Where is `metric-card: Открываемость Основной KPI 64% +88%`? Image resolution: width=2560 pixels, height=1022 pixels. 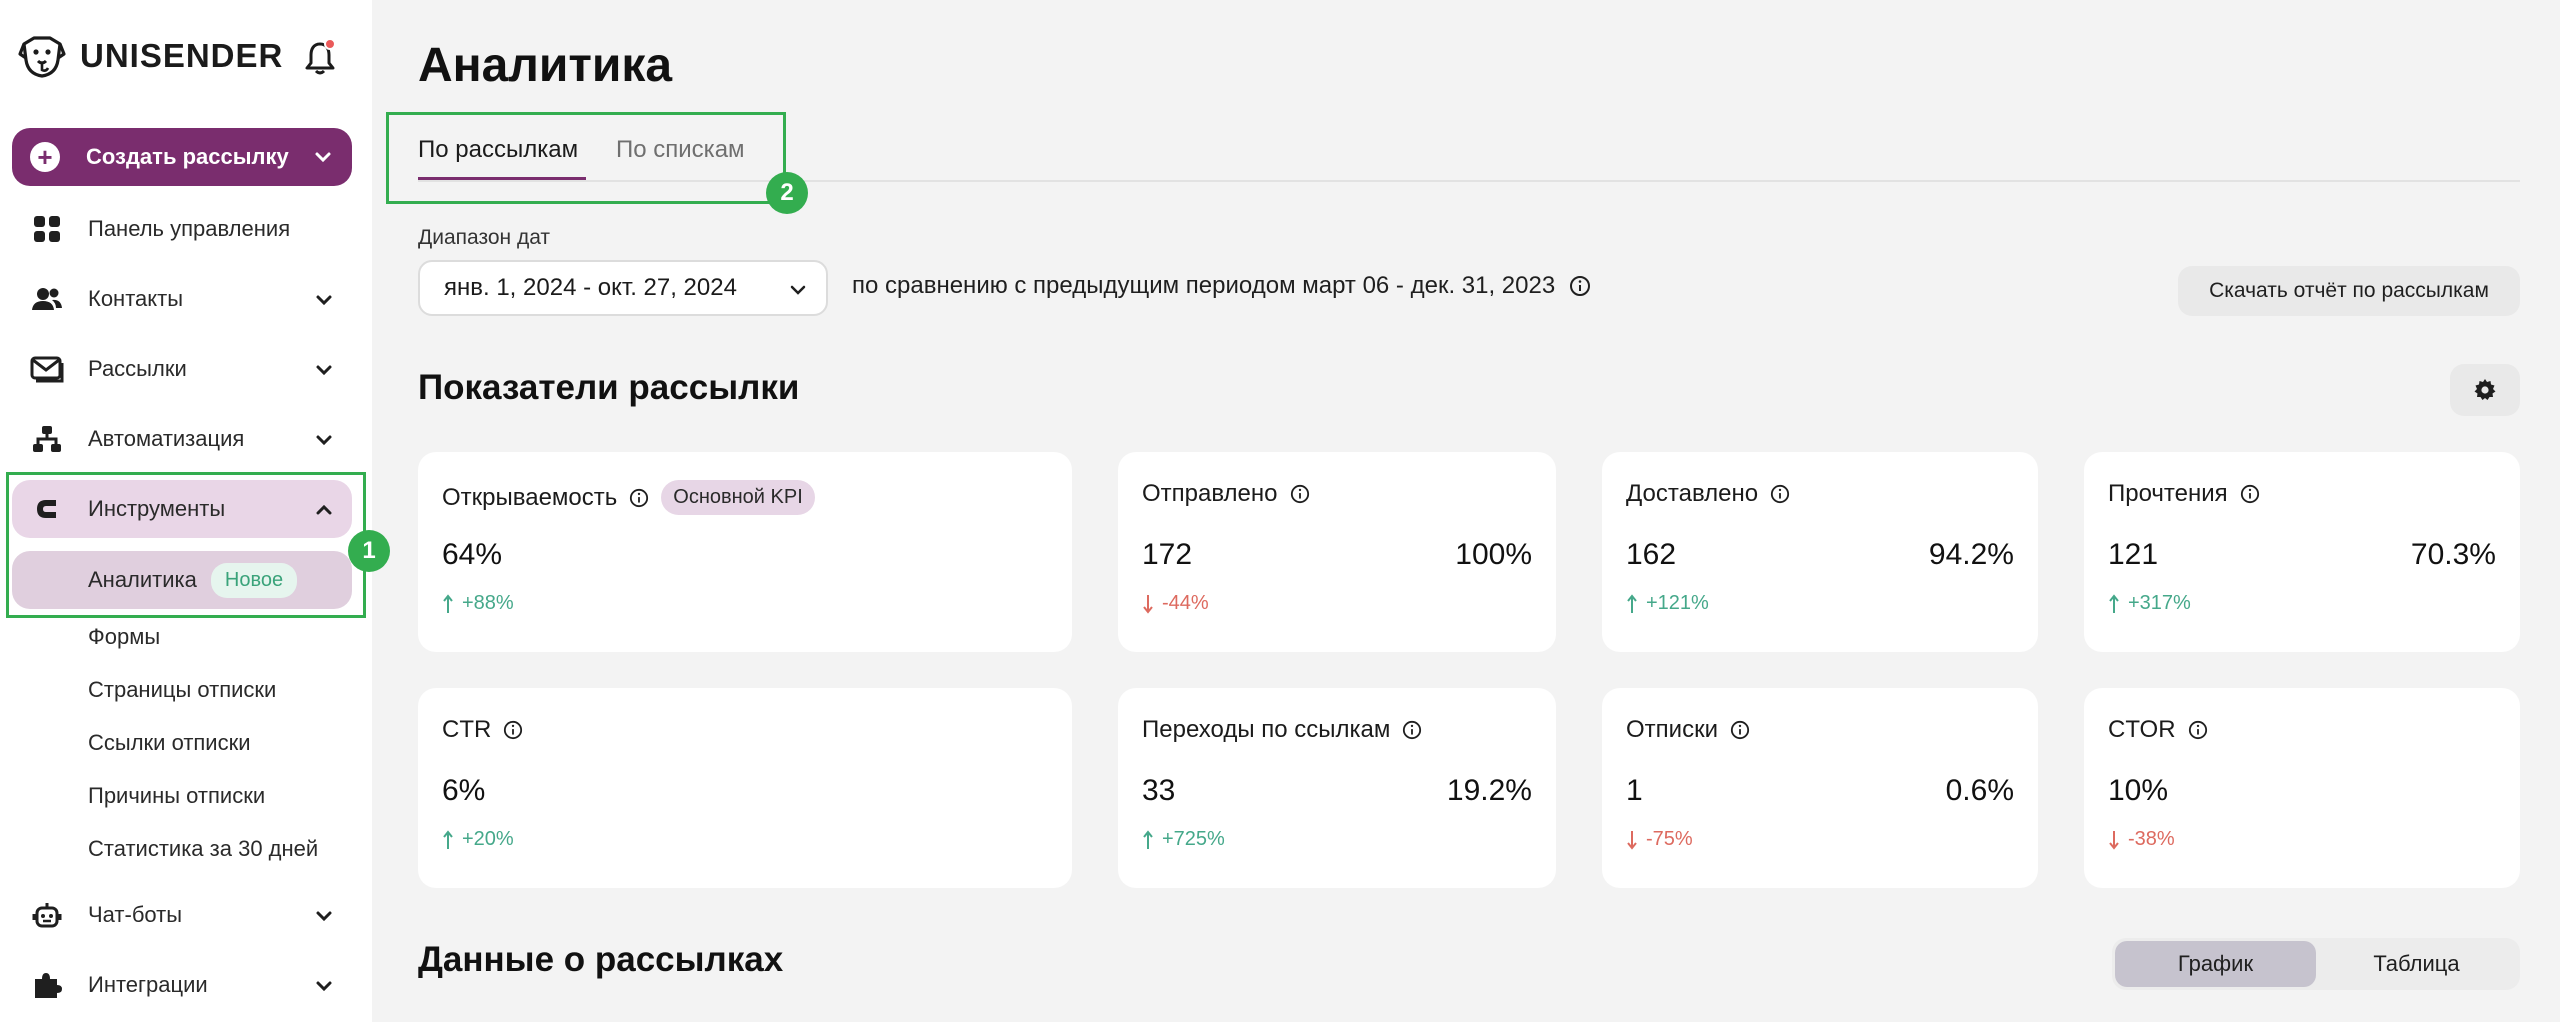 metric-card: Открываемость Основной KPI 64% +88% is located at coordinates (745, 552).